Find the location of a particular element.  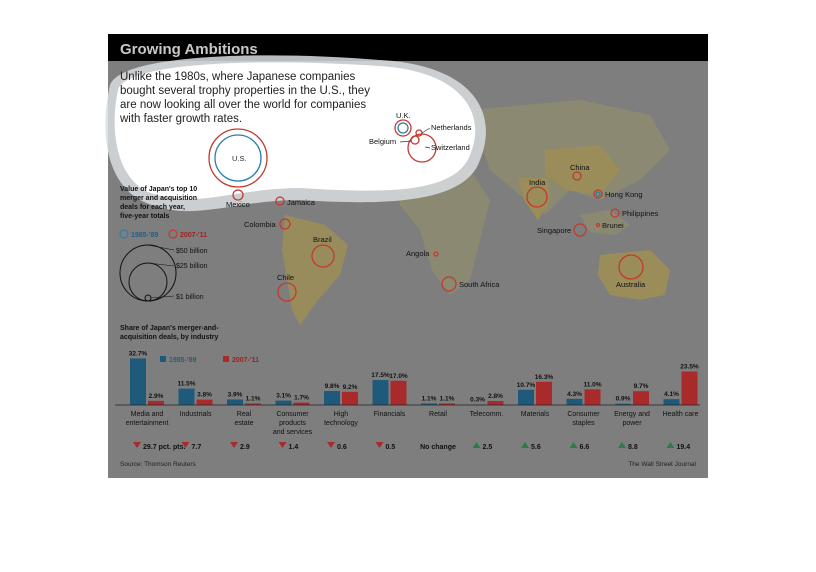

title-bar is located at coordinates (408, 47).